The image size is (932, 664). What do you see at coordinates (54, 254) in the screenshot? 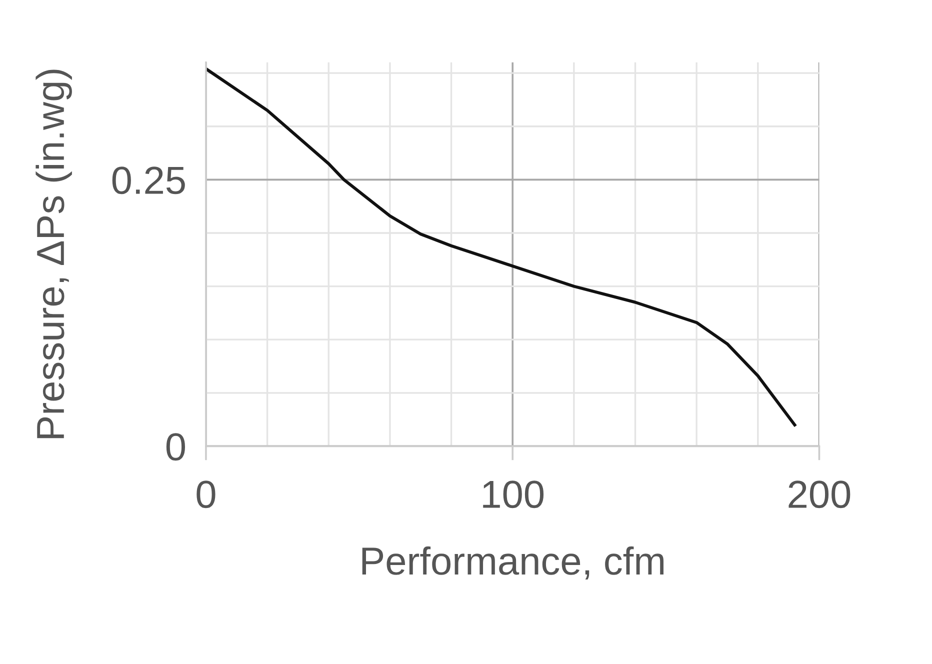
I see `y-axis-title: Pressure, ΔPs (in.wg)` at bounding box center [54, 254].